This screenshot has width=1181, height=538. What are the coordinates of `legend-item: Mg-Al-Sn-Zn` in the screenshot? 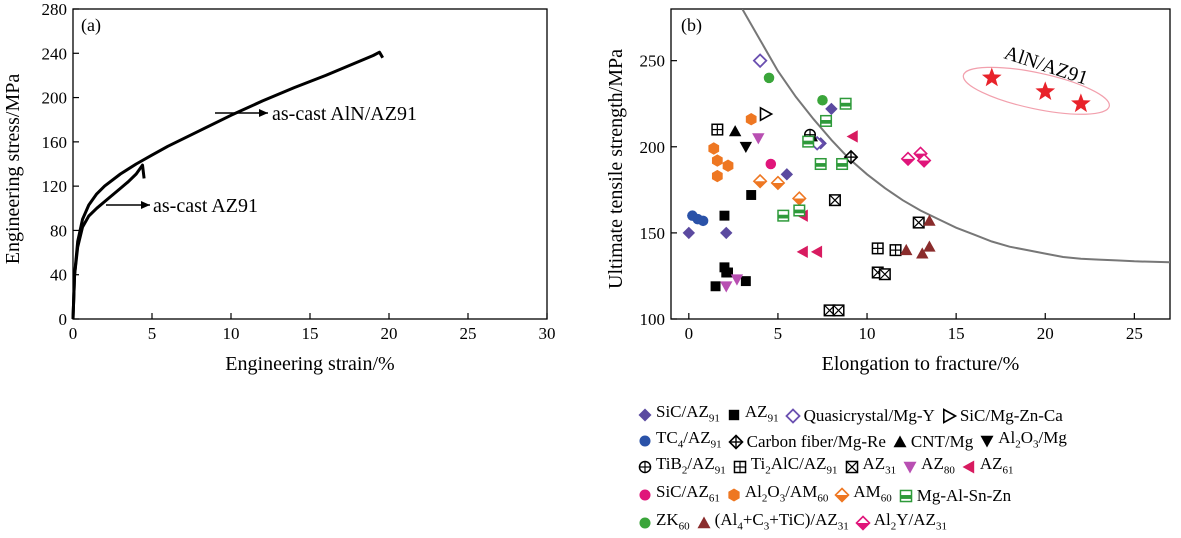 It's located at (954, 495).